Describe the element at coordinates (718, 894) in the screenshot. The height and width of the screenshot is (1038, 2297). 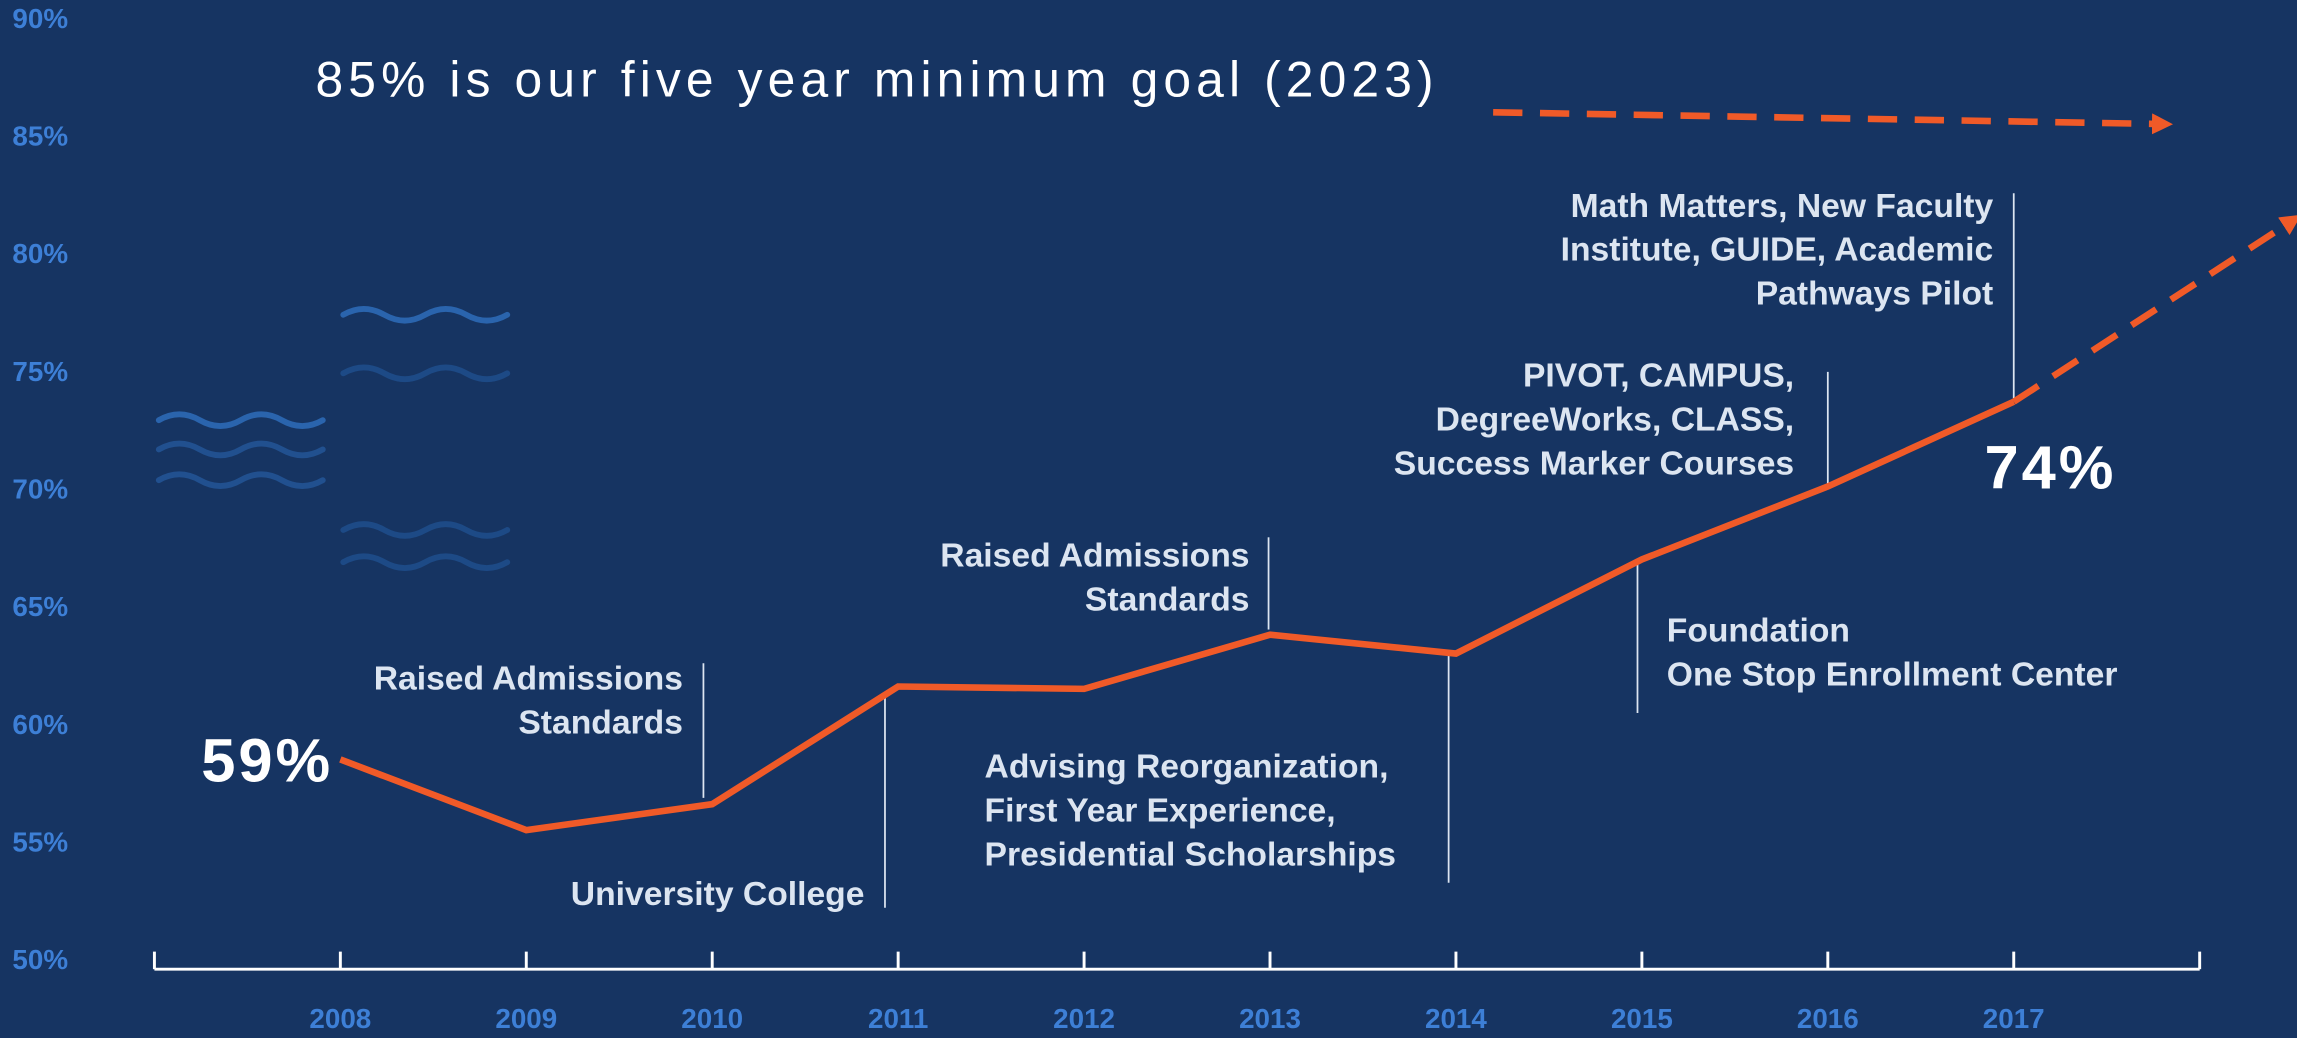
I see `annotation-text: University College` at that location.